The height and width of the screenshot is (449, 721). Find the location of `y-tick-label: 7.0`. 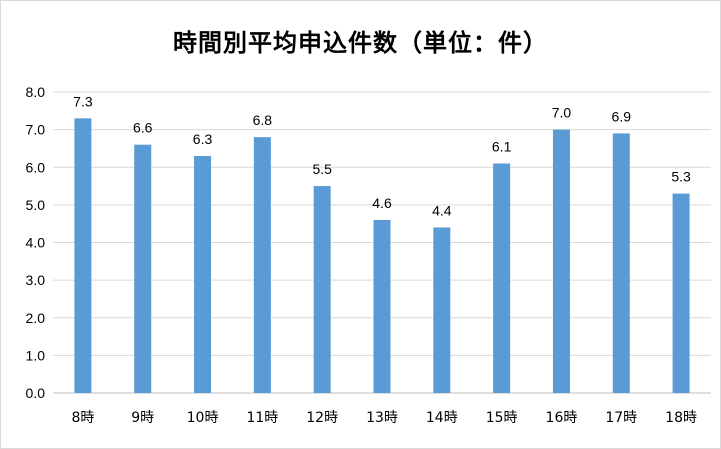

y-tick-label: 7.0 is located at coordinates (36, 130).